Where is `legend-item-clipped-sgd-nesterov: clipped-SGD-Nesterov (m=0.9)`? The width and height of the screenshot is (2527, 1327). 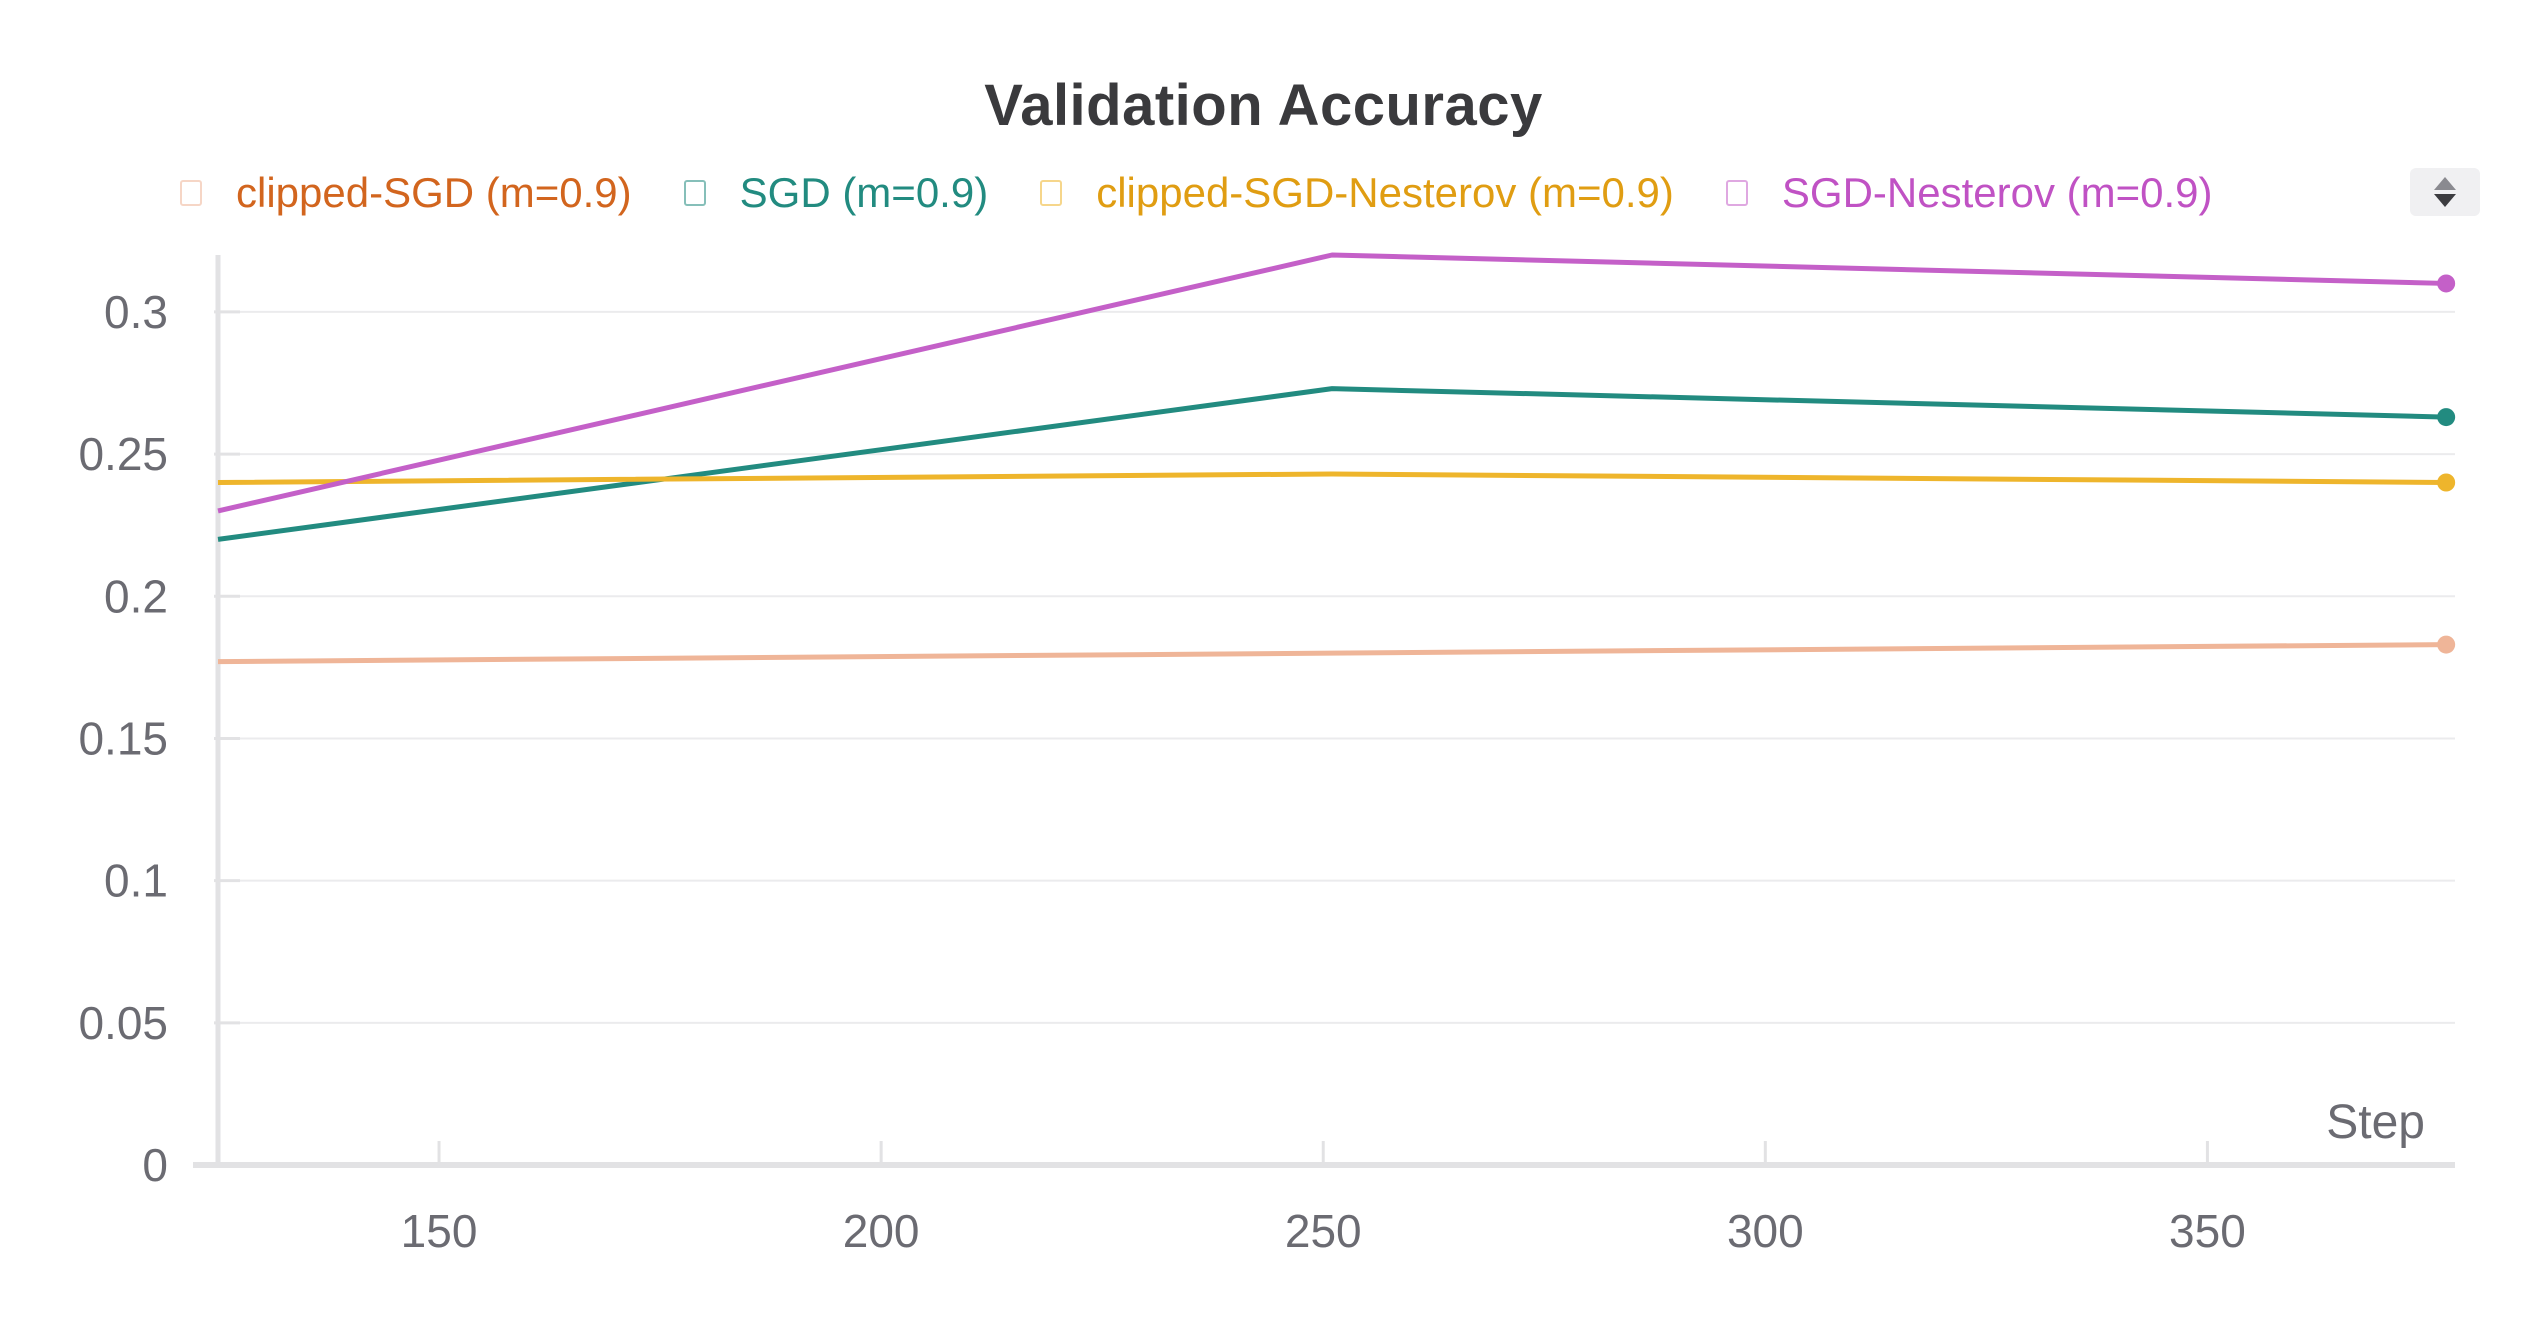 legend-item-clipped-sgd-nesterov: clipped-SGD-Nesterov (m=0.9) is located at coordinates (1357, 193).